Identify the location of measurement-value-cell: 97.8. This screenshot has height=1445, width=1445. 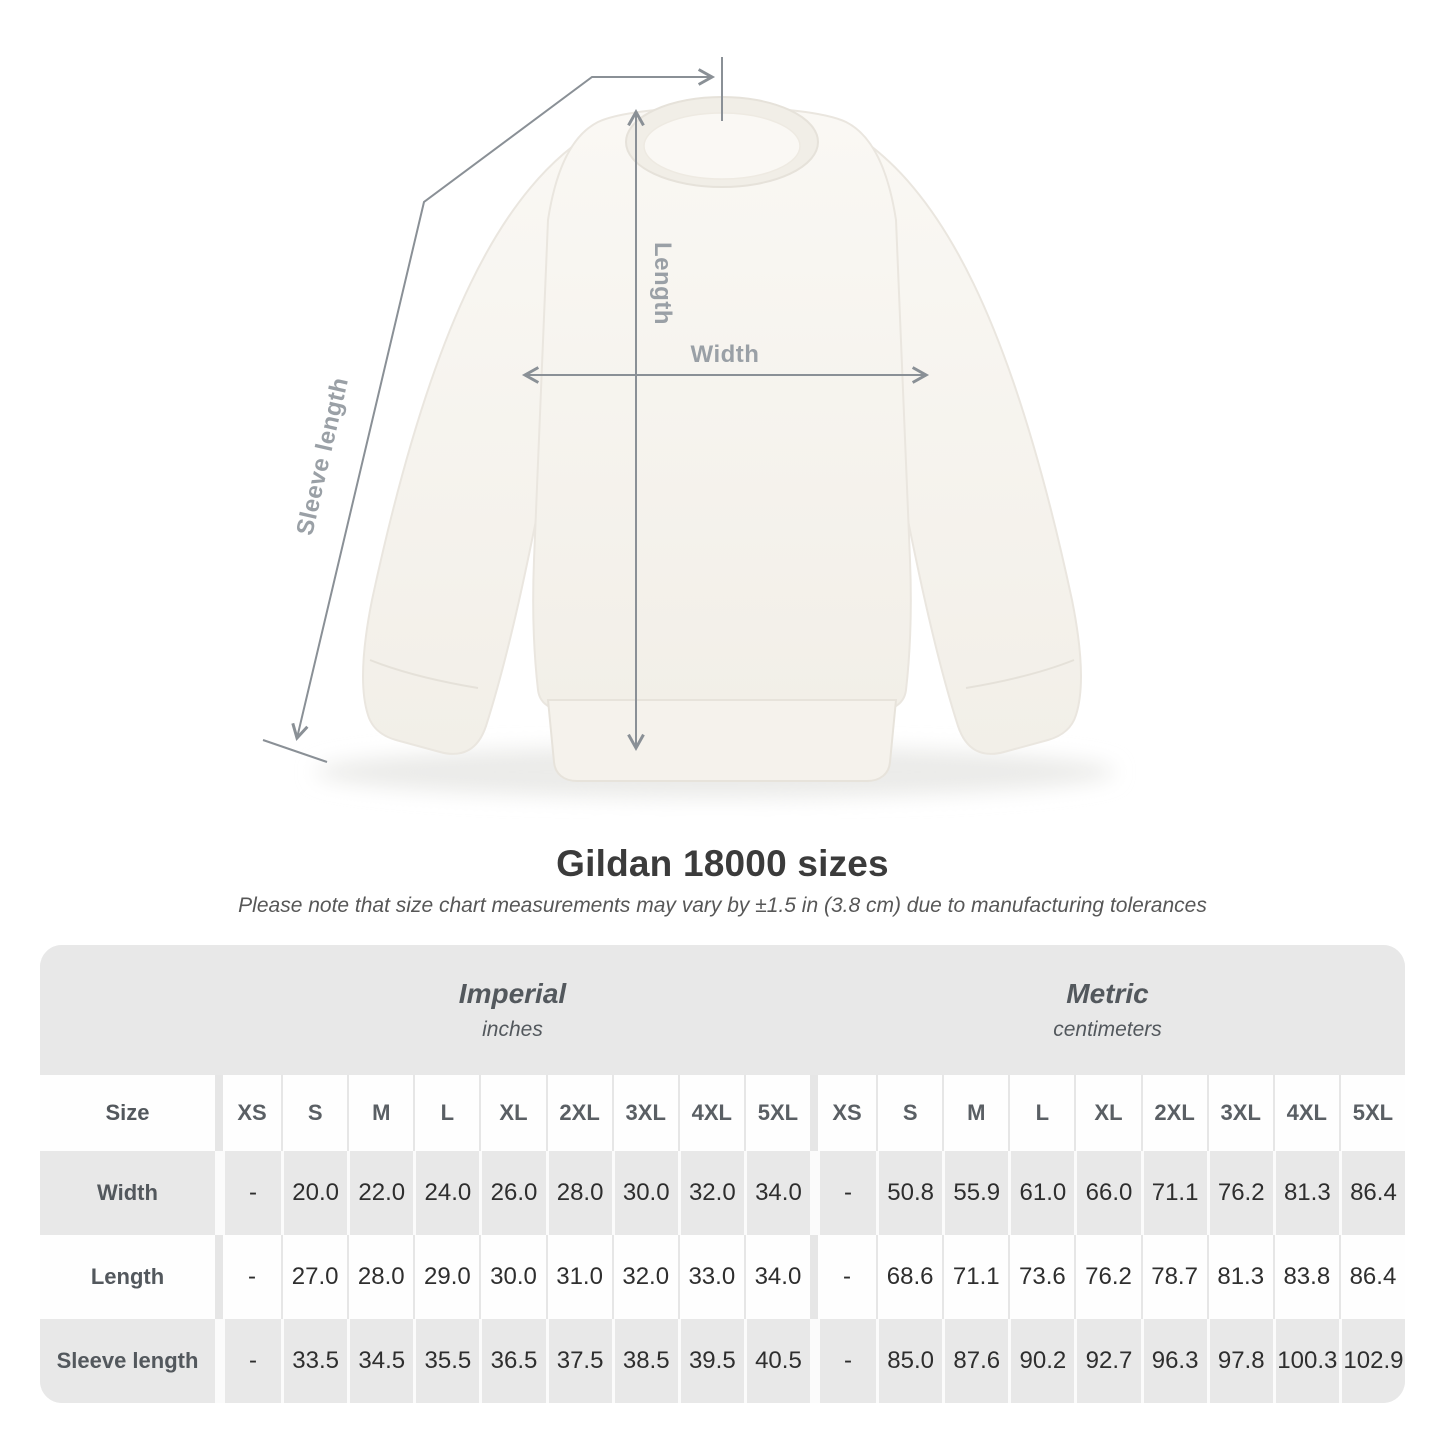
(1239, 1361).